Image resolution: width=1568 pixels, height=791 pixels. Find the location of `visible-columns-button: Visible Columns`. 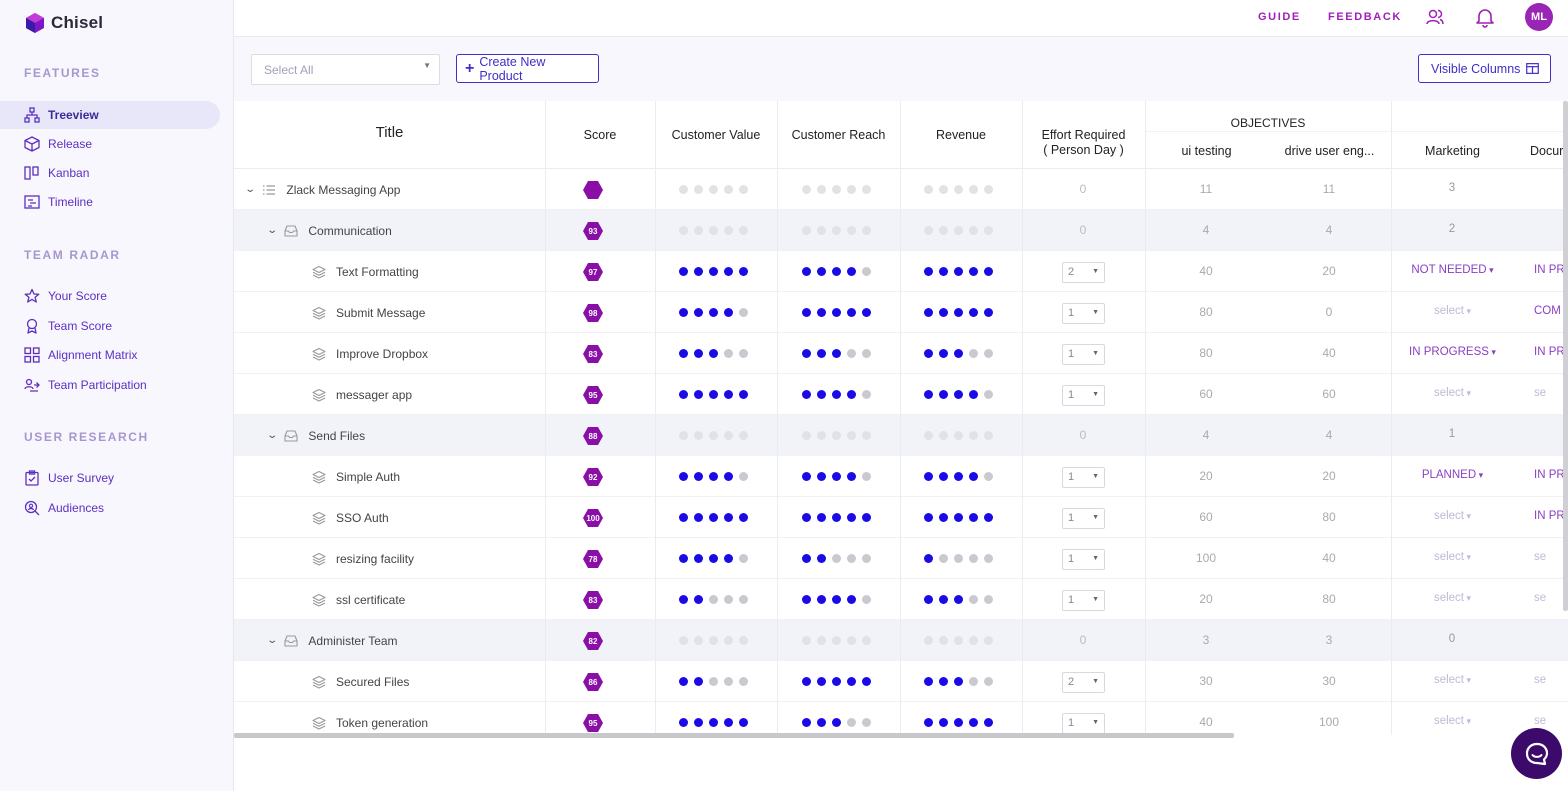

visible-columns-button: Visible Columns is located at coordinates (1484, 68).